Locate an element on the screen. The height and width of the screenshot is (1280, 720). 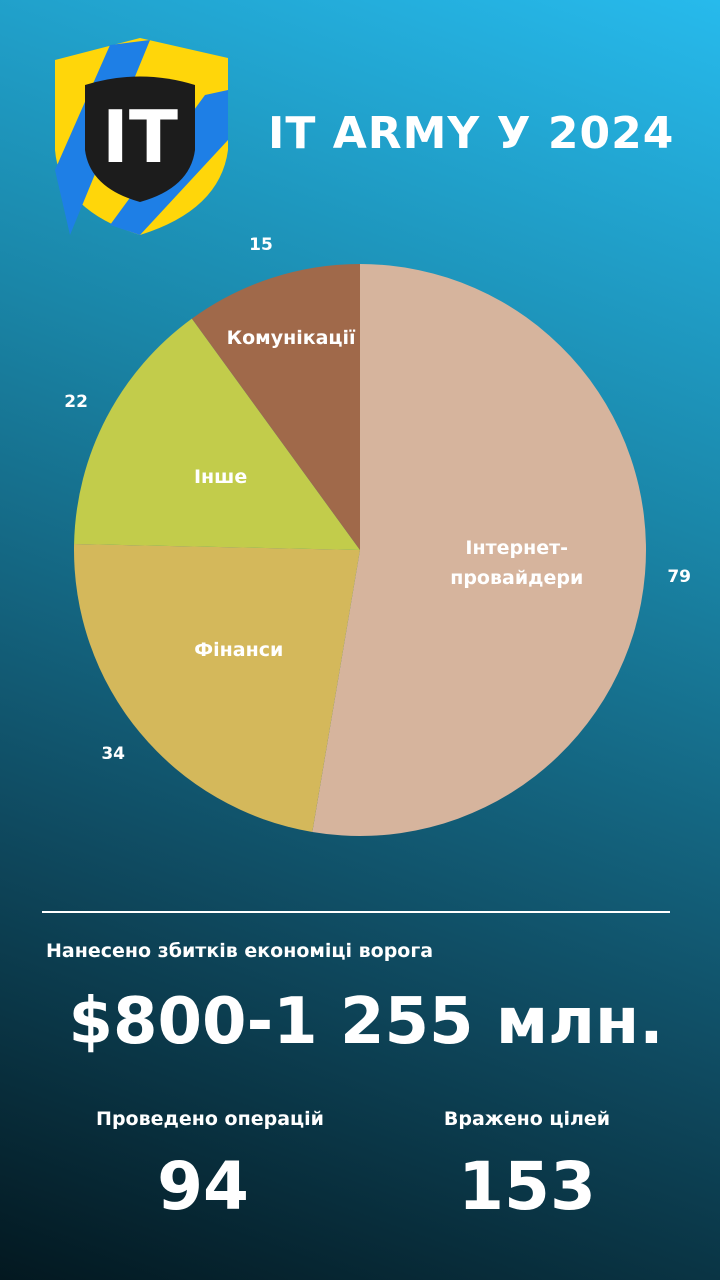
logo-text: IT is located at coordinates (140, 137).